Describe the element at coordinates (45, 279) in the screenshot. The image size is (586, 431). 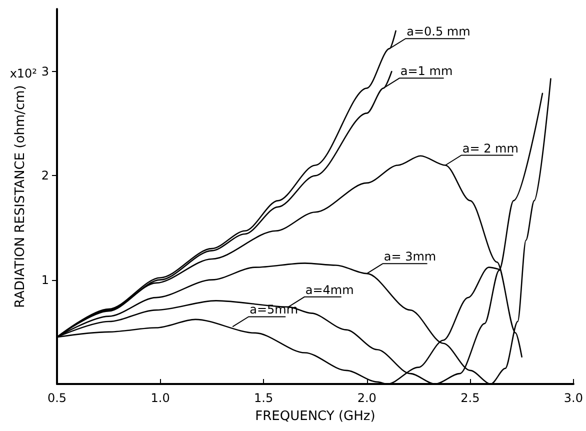
I see `y-tick-label: 1` at that location.